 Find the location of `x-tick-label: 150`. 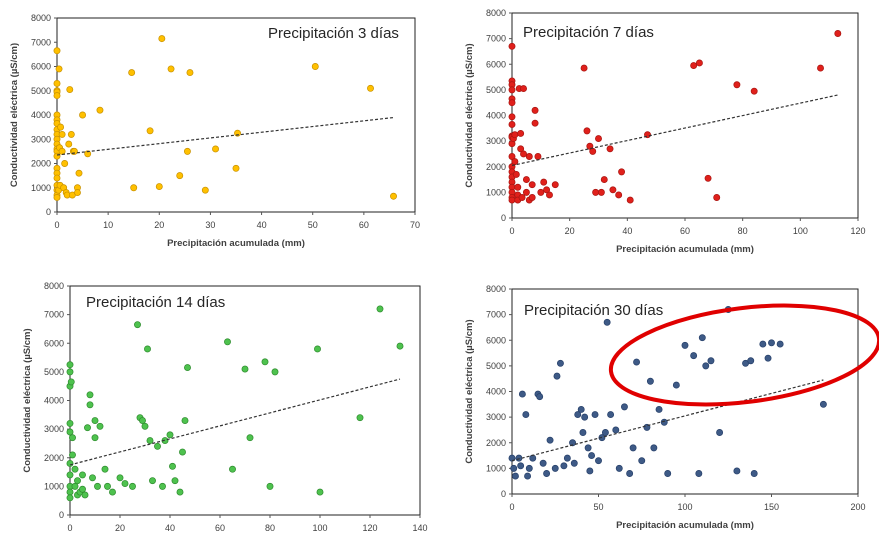

x-tick-label: 150 is located at coordinates (771, 507).